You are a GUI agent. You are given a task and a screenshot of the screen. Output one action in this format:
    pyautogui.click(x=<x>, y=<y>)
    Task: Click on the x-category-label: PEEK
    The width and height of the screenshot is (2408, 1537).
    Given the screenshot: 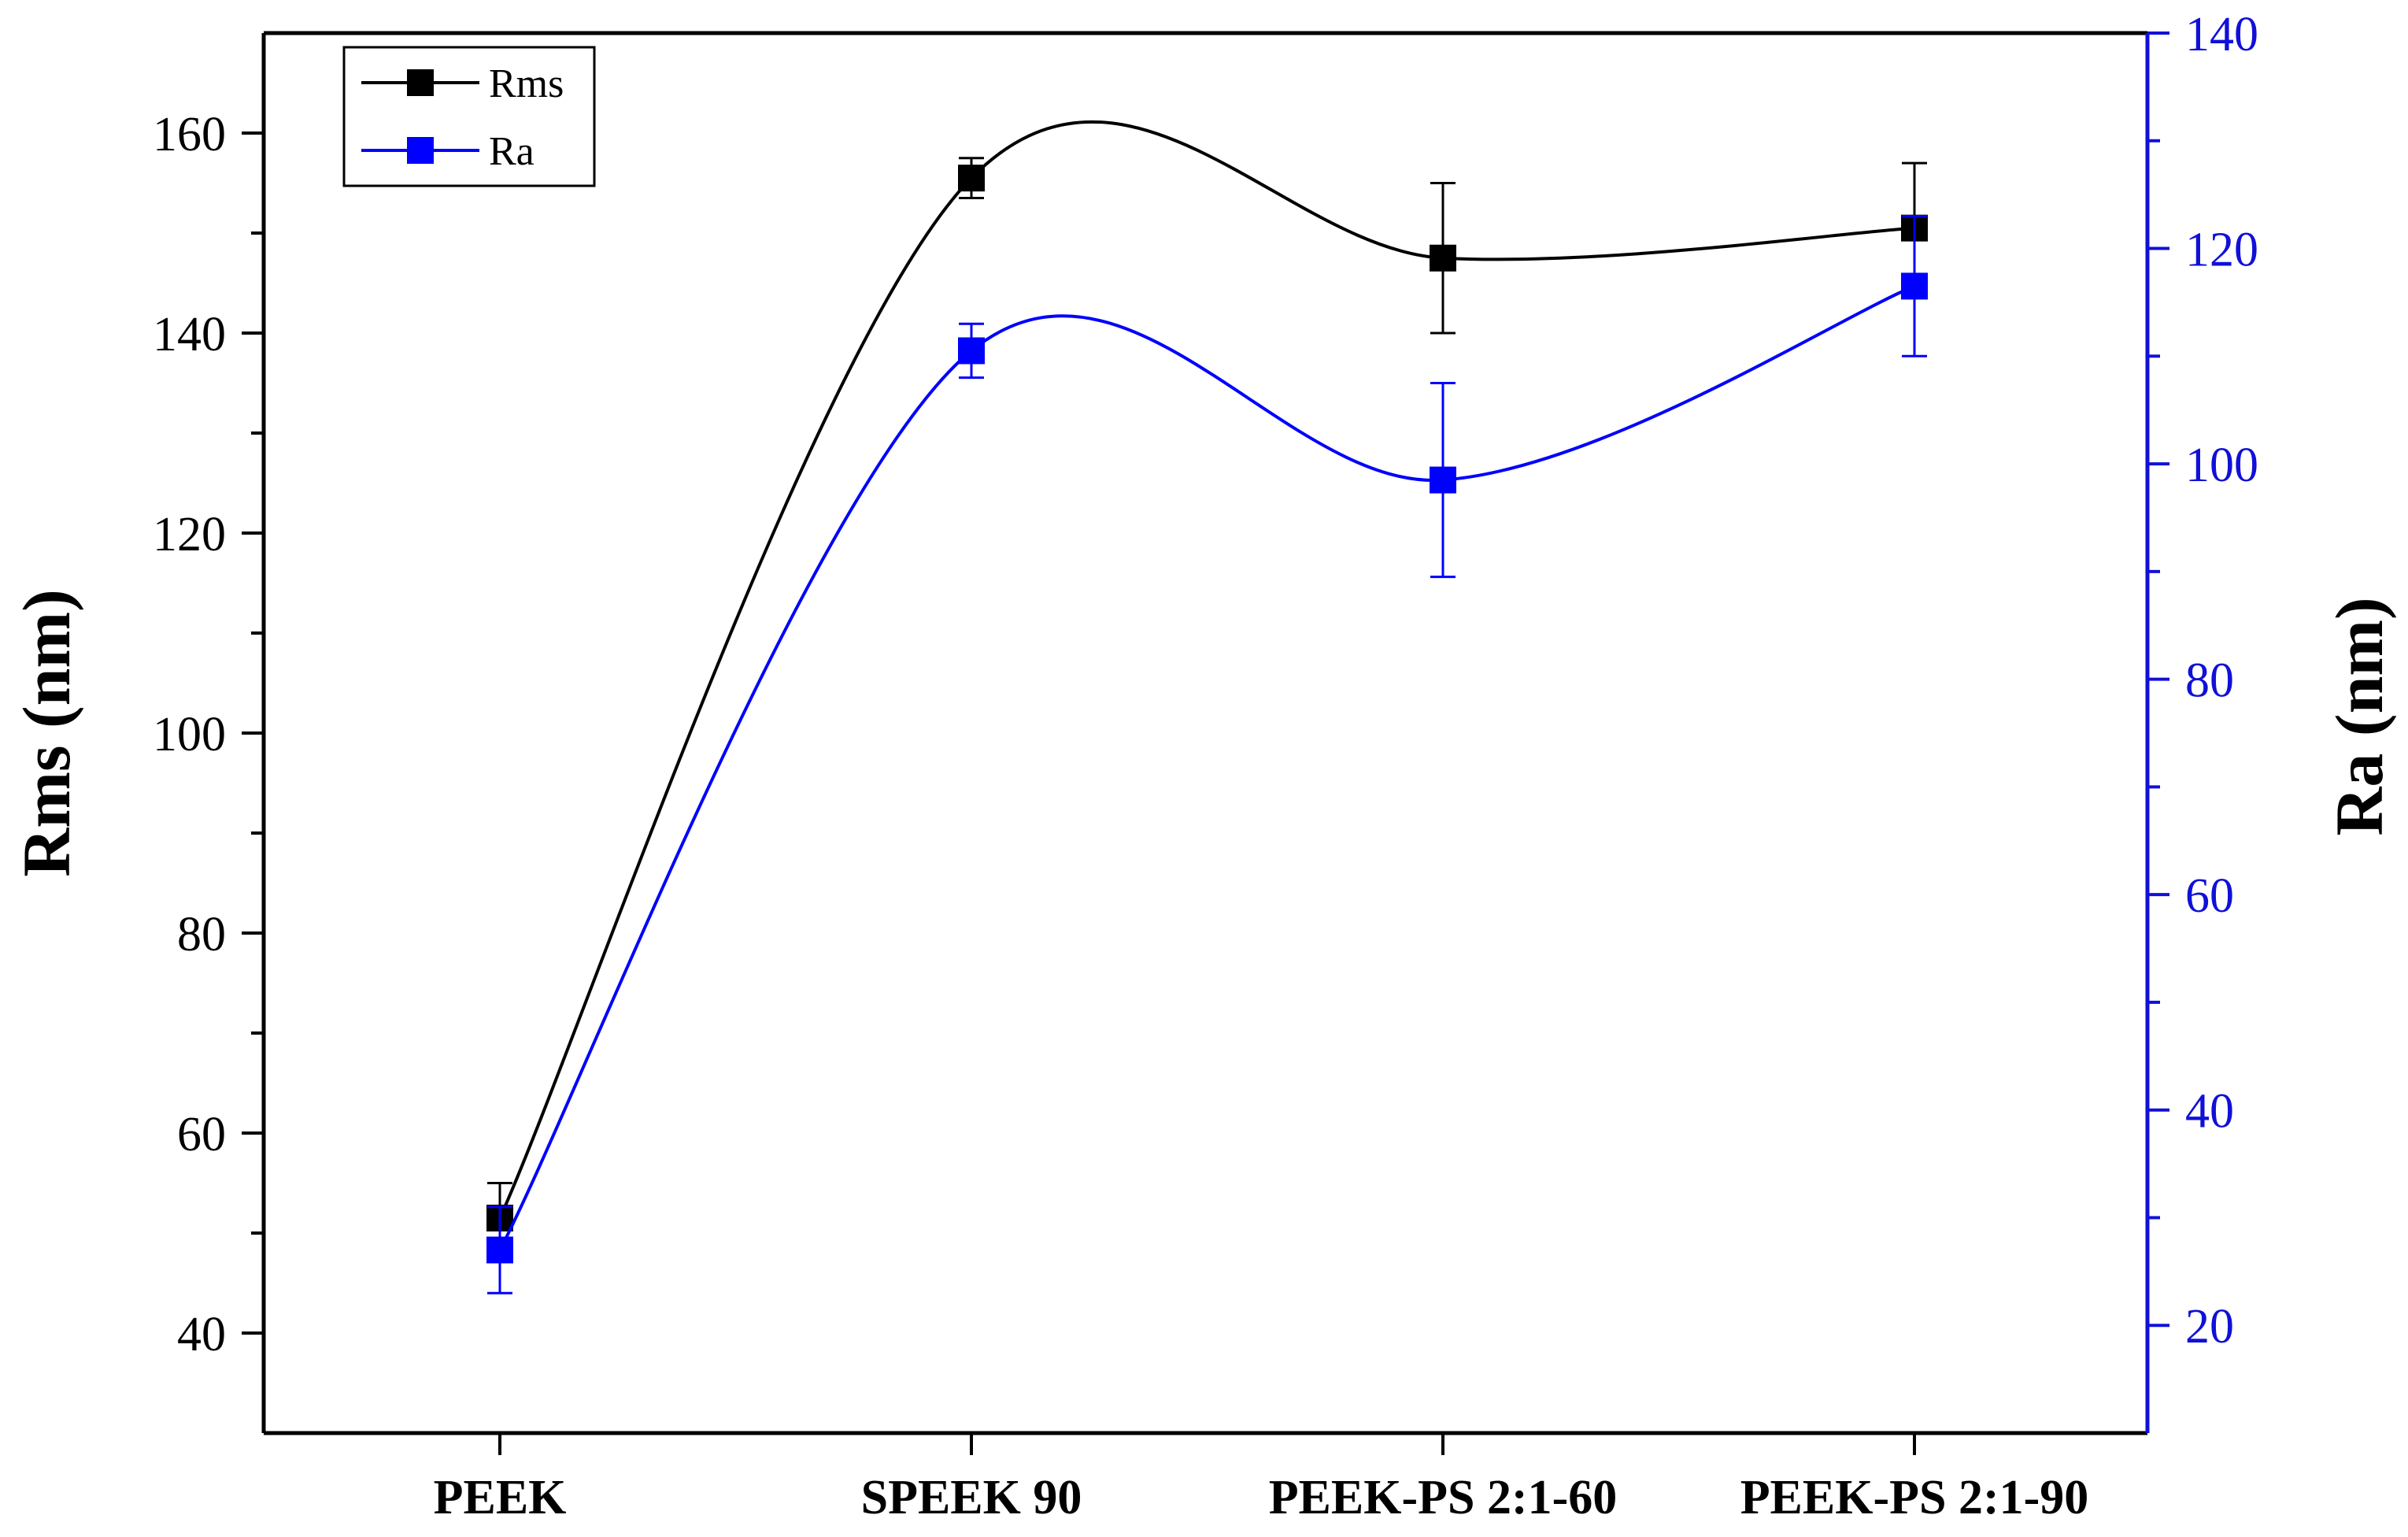 What is the action you would take?
    pyautogui.click(x=501, y=1498)
    